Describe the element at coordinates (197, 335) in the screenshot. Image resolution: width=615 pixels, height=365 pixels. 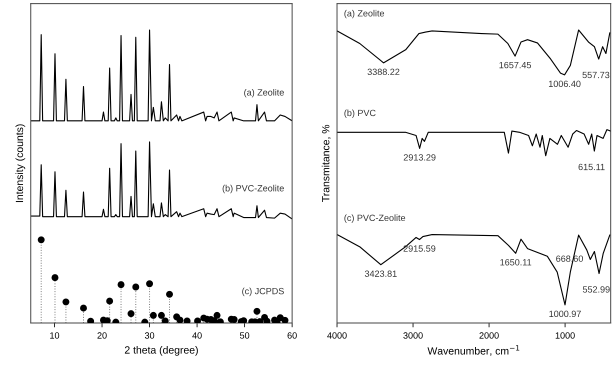
I see `x-tick-label: 40` at that location.